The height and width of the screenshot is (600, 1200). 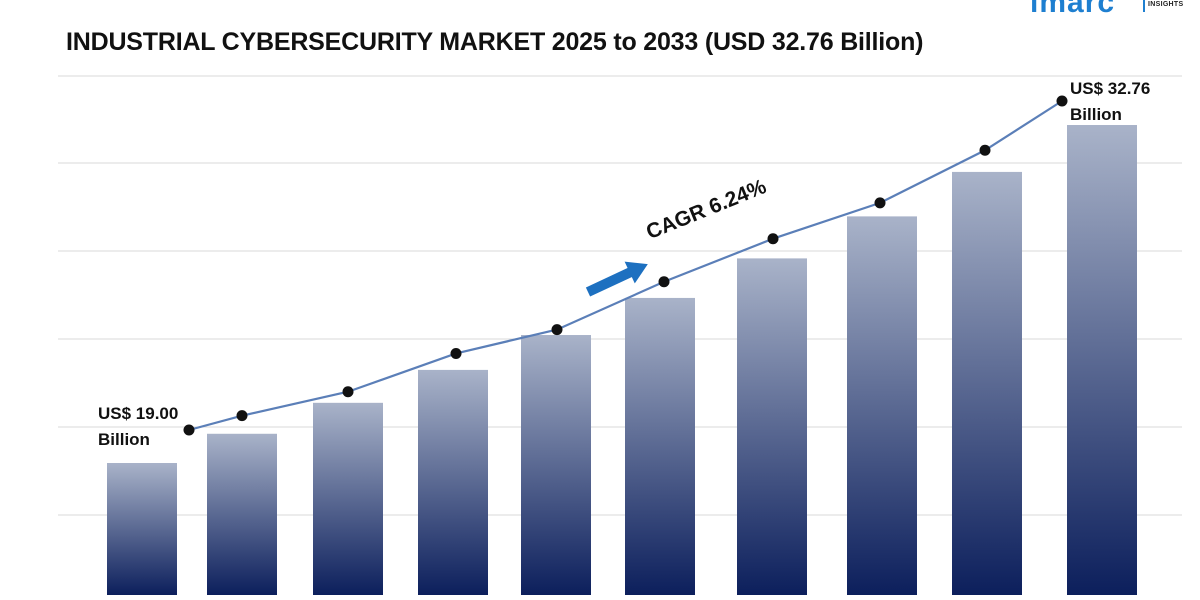 I want to click on cagr-arrow-head, so click(x=636, y=272).